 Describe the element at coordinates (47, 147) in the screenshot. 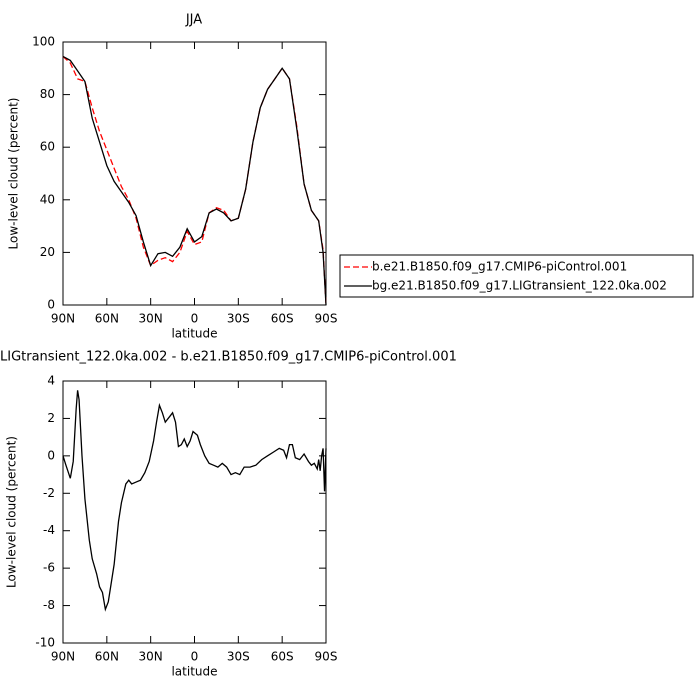

I see `y-tick-label: 60` at that location.